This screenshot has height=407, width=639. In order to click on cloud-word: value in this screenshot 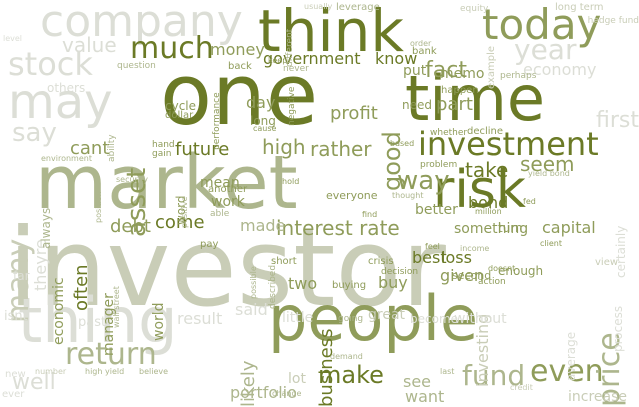, I will do `click(89, 45)`.